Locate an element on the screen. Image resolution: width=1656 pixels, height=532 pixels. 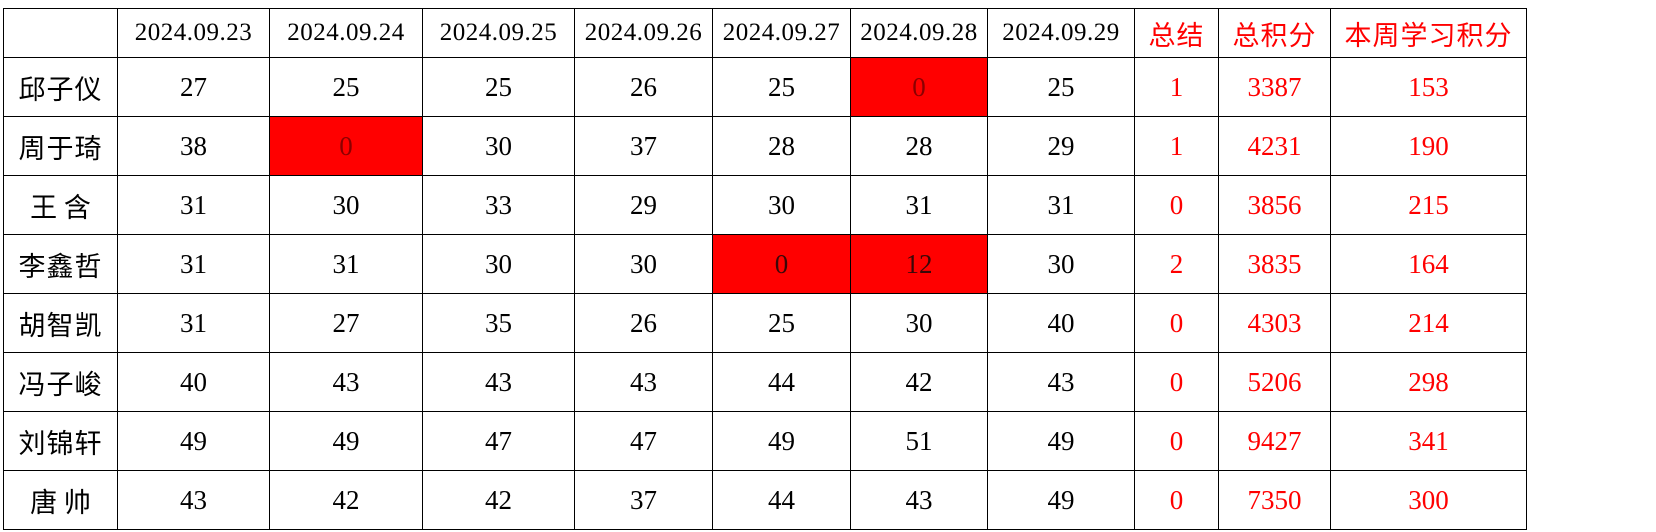
weekly-points-cell: 153 is located at coordinates (1428, 87).